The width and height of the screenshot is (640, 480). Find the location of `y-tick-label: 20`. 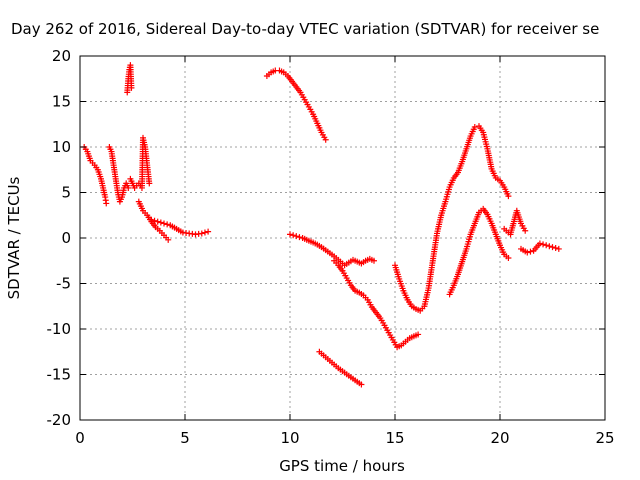

y-tick-label: 20 is located at coordinates (61, 56).